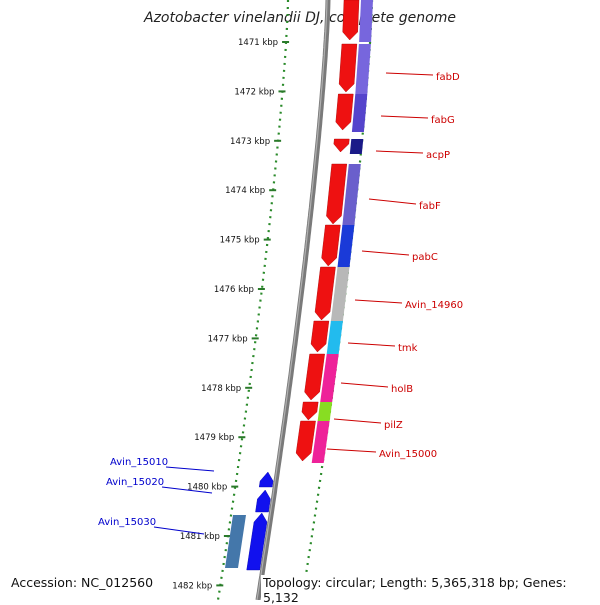  What do you see at coordinates (430, 206) in the screenshot?
I see `gene-label-fabf: fabF` at bounding box center [430, 206].